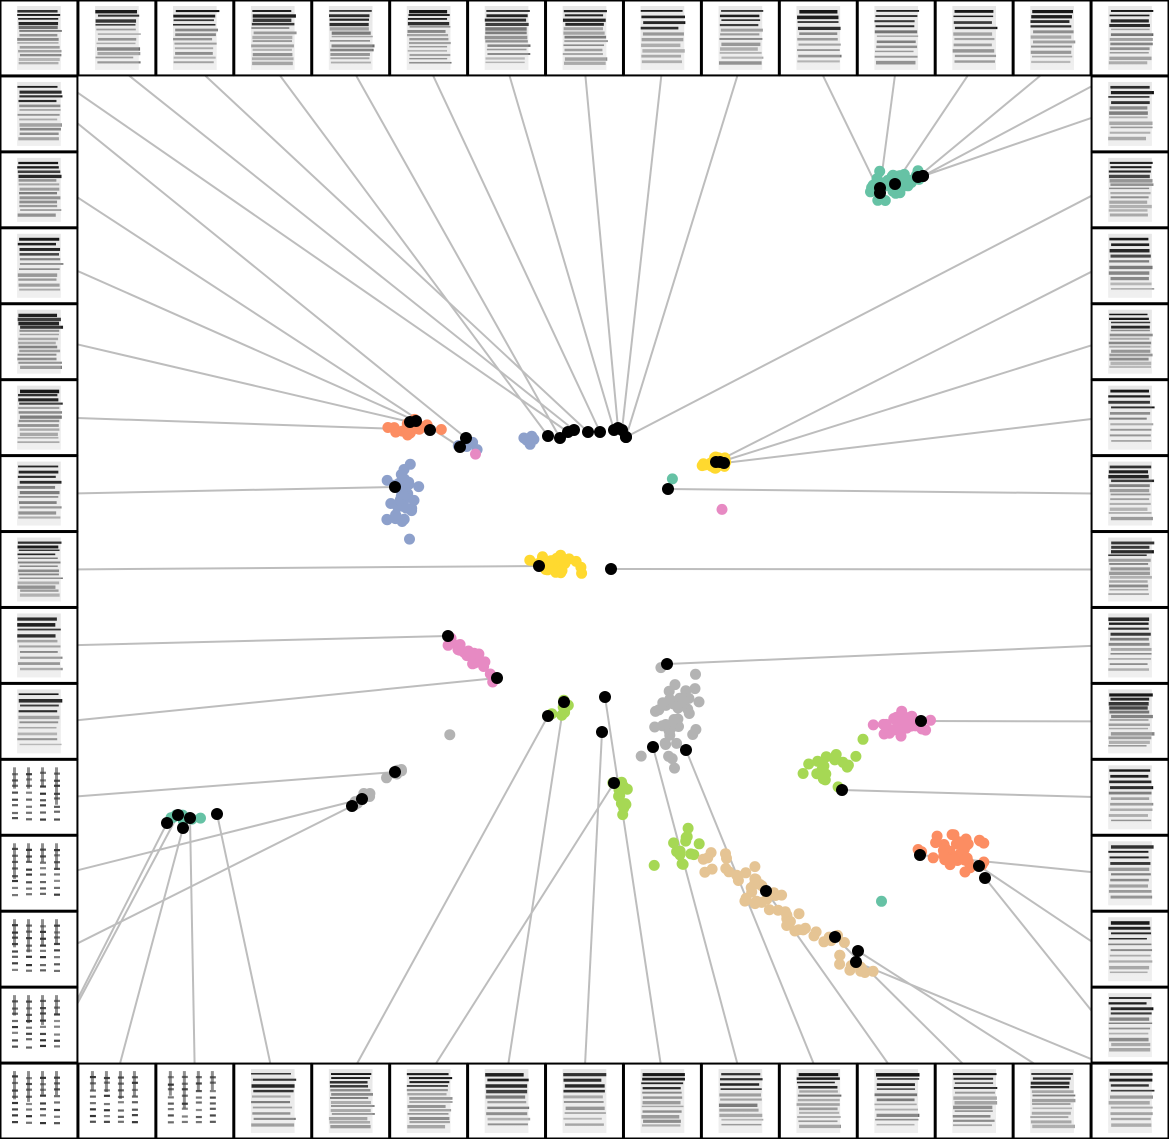 This screenshot has height=1139, width=1169. Describe the element at coordinates (195, 1100) in the screenshot. I see `thumbnail-frame` at that location.